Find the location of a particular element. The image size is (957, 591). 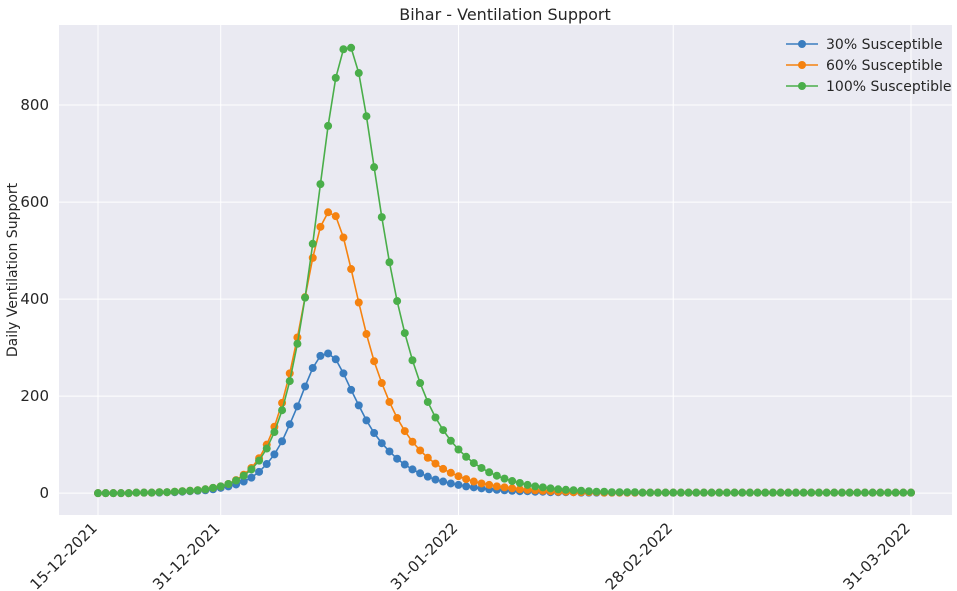

x-tick-label: 28-02-2022 is located at coordinates (639, 555).